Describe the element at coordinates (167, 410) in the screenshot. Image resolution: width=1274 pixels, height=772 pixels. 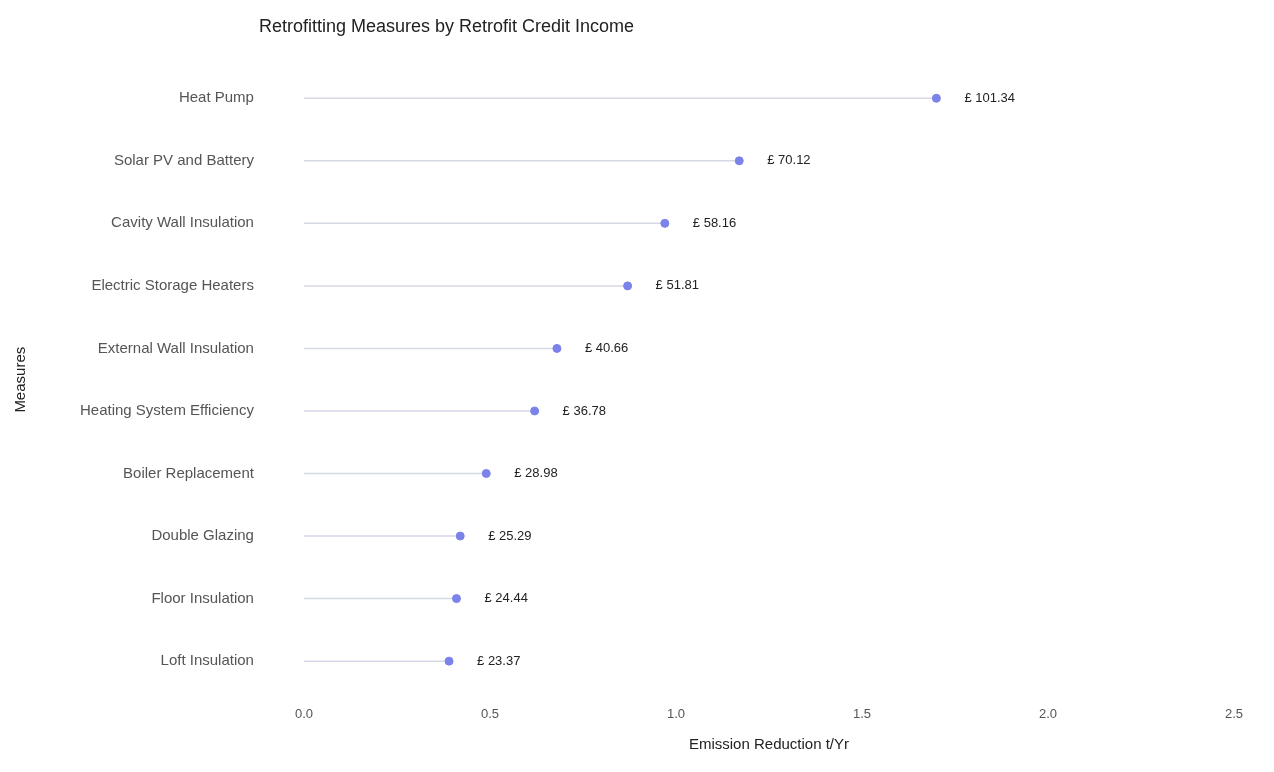
I see `y-tick-label: Heating System Efficiency` at that location.